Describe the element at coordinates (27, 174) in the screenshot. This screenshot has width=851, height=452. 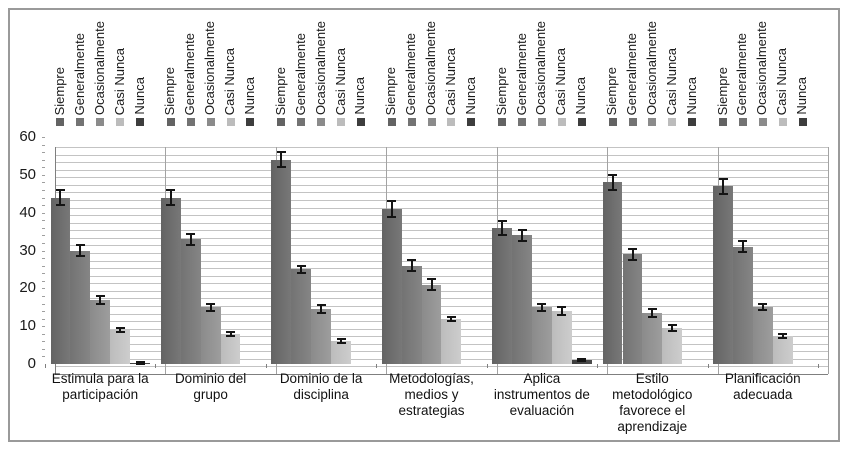
I see `y-tick-label: 50` at that location.